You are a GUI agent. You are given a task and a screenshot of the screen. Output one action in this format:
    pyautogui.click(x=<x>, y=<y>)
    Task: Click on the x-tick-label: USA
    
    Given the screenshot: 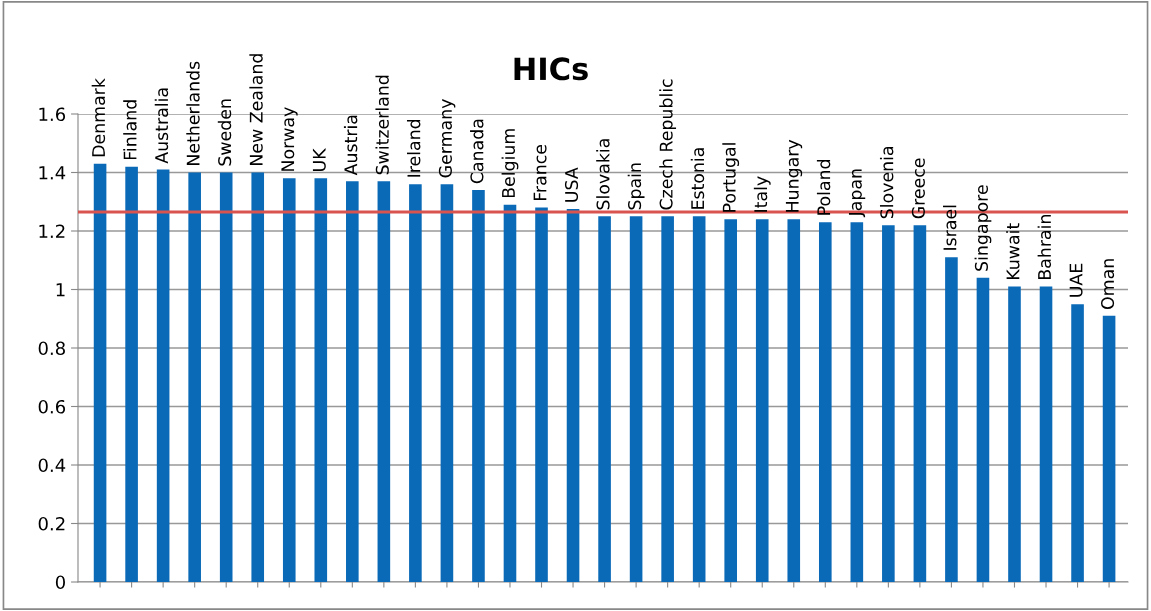 What is the action you would take?
    pyautogui.click(x=571, y=184)
    